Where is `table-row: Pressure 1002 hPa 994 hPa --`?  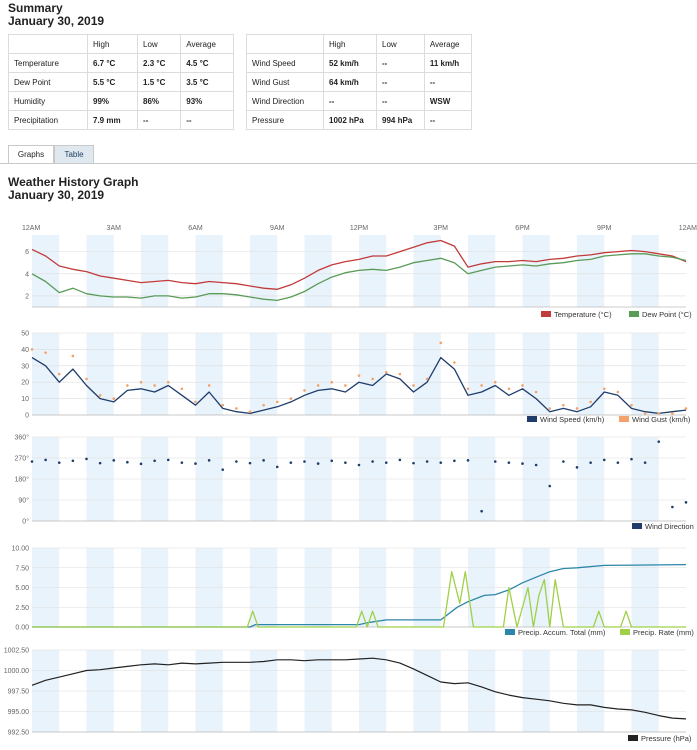 table-row: Pressure 1002 hPa 994 hPa -- is located at coordinates (359, 120).